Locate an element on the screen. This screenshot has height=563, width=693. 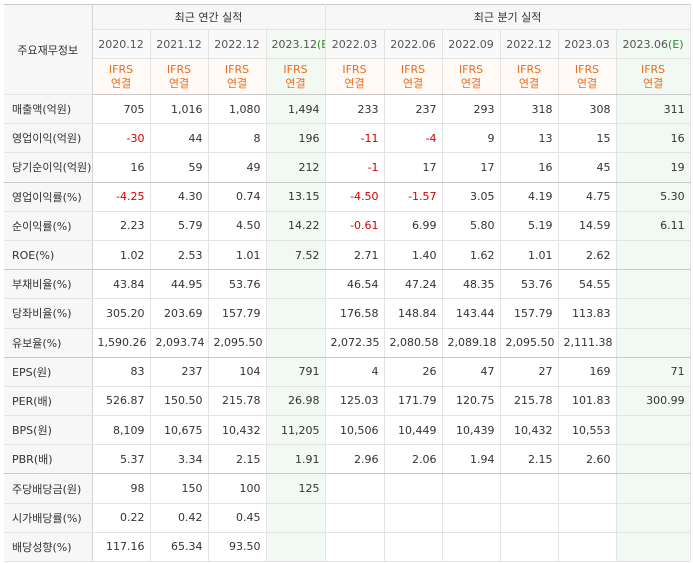
row-label: 순이익률(%) is located at coordinates (48, 226).